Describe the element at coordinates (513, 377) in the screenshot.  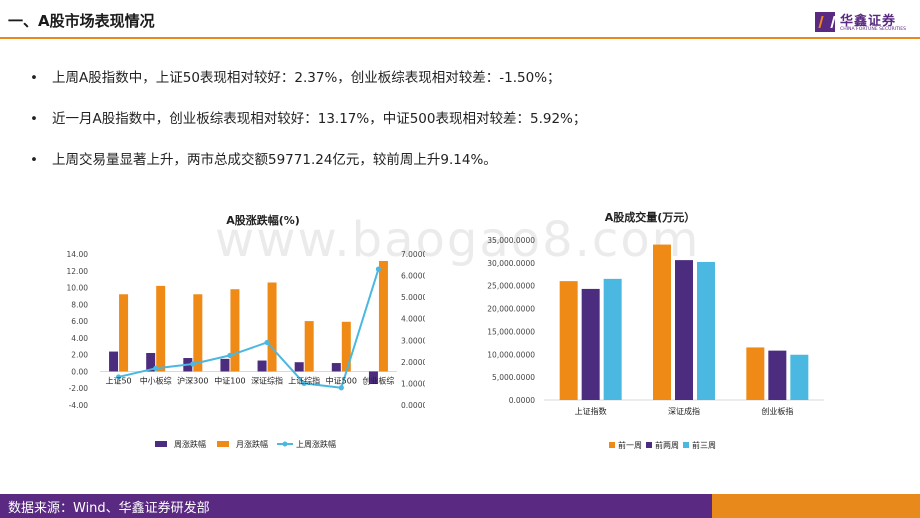
I see `y-tick-label: 5,000.0000` at that location.